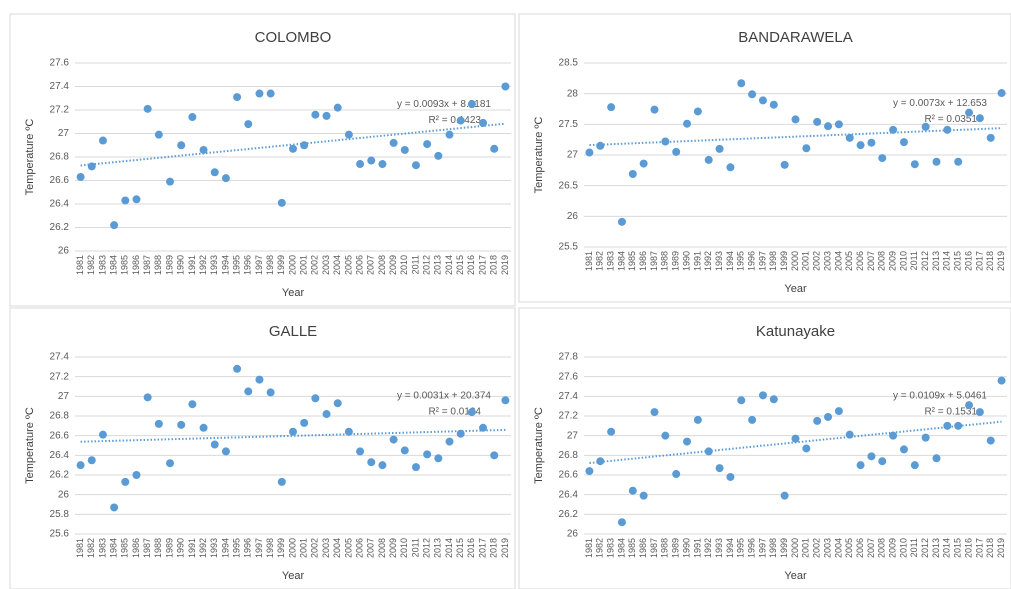  What do you see at coordinates (730, 261) in the screenshot?
I see `x-tick-label: 1994` at bounding box center [730, 261].